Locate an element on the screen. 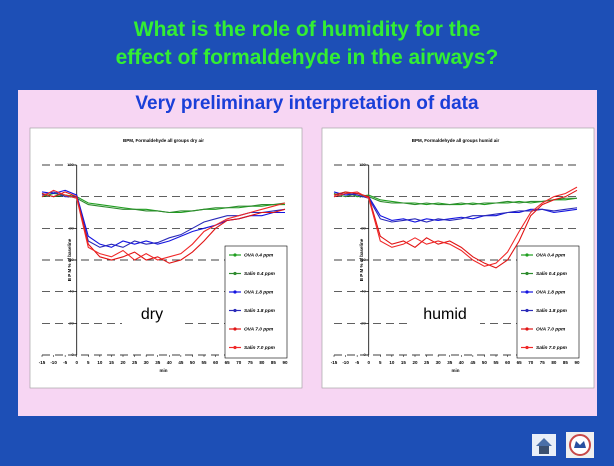 This screenshot has width=614, height=466. y-tick-label: 0 is located at coordinates (364, 354).